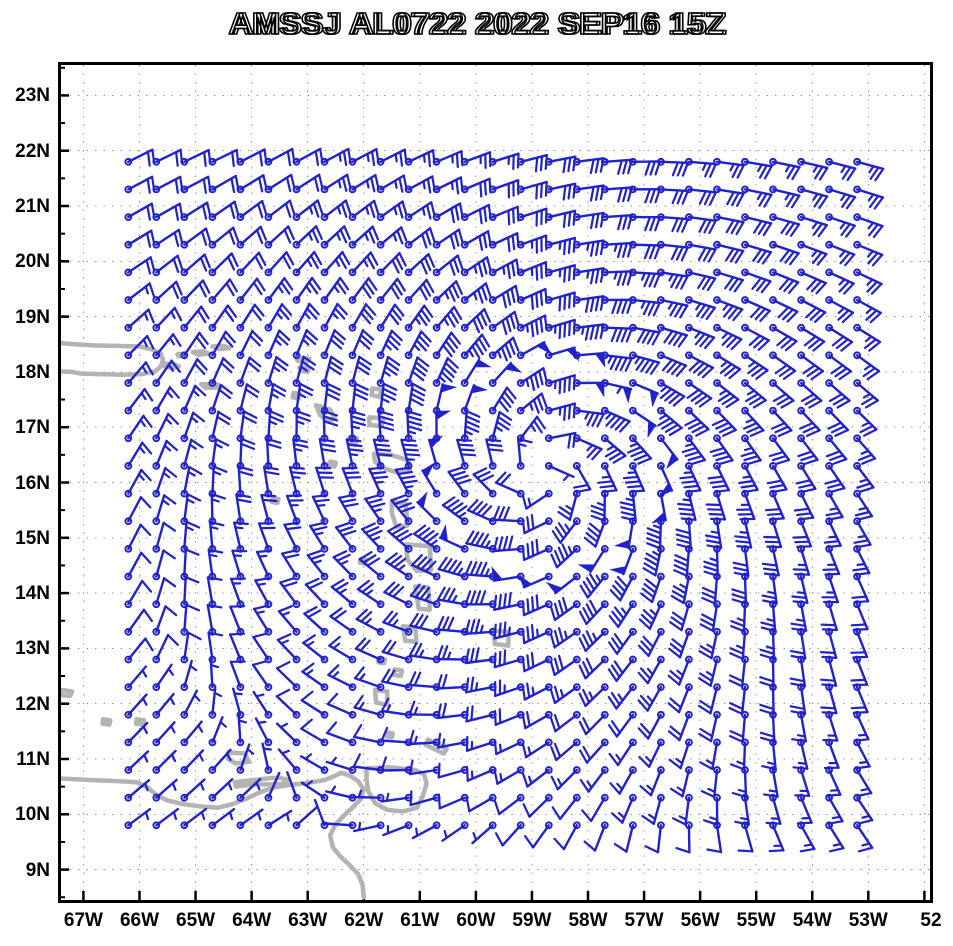  I want to click on x-tick-label: 67W, so click(83, 920).